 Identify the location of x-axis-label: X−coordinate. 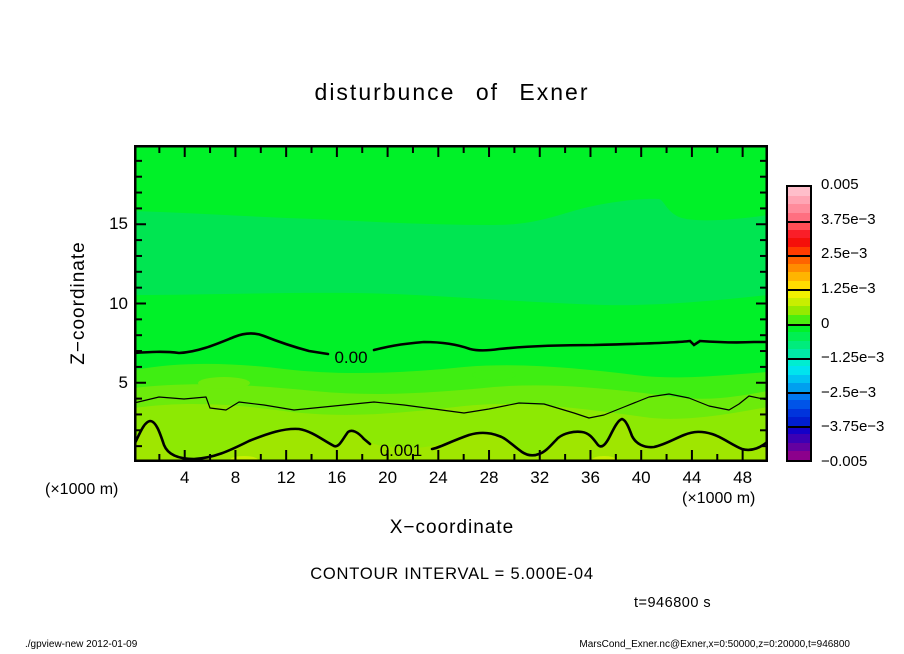
(452, 527).